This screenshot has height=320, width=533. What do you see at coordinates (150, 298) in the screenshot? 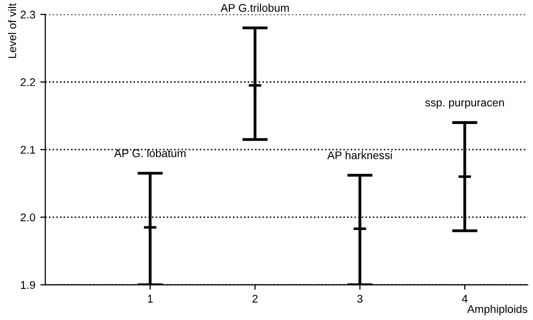
I see `x-tick-label: 1` at bounding box center [150, 298].